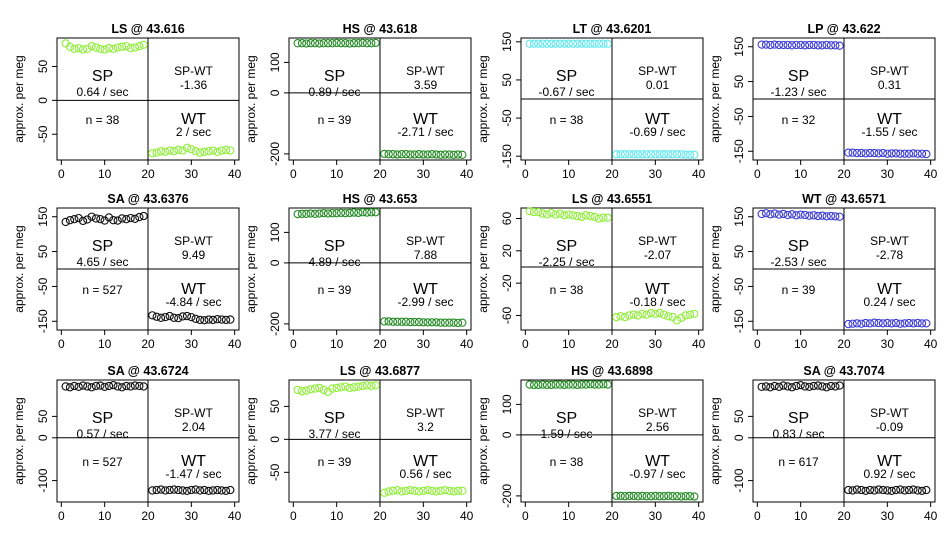 The image size is (950, 550). Describe the element at coordinates (334, 434) in the screenshot. I see `sp-rate: 3.77 / sec` at that location.